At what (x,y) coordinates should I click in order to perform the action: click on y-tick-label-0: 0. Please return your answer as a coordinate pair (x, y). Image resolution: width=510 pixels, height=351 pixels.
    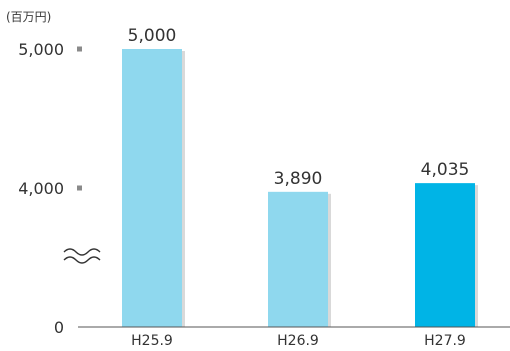
    Looking at the image, I should click on (59, 327).